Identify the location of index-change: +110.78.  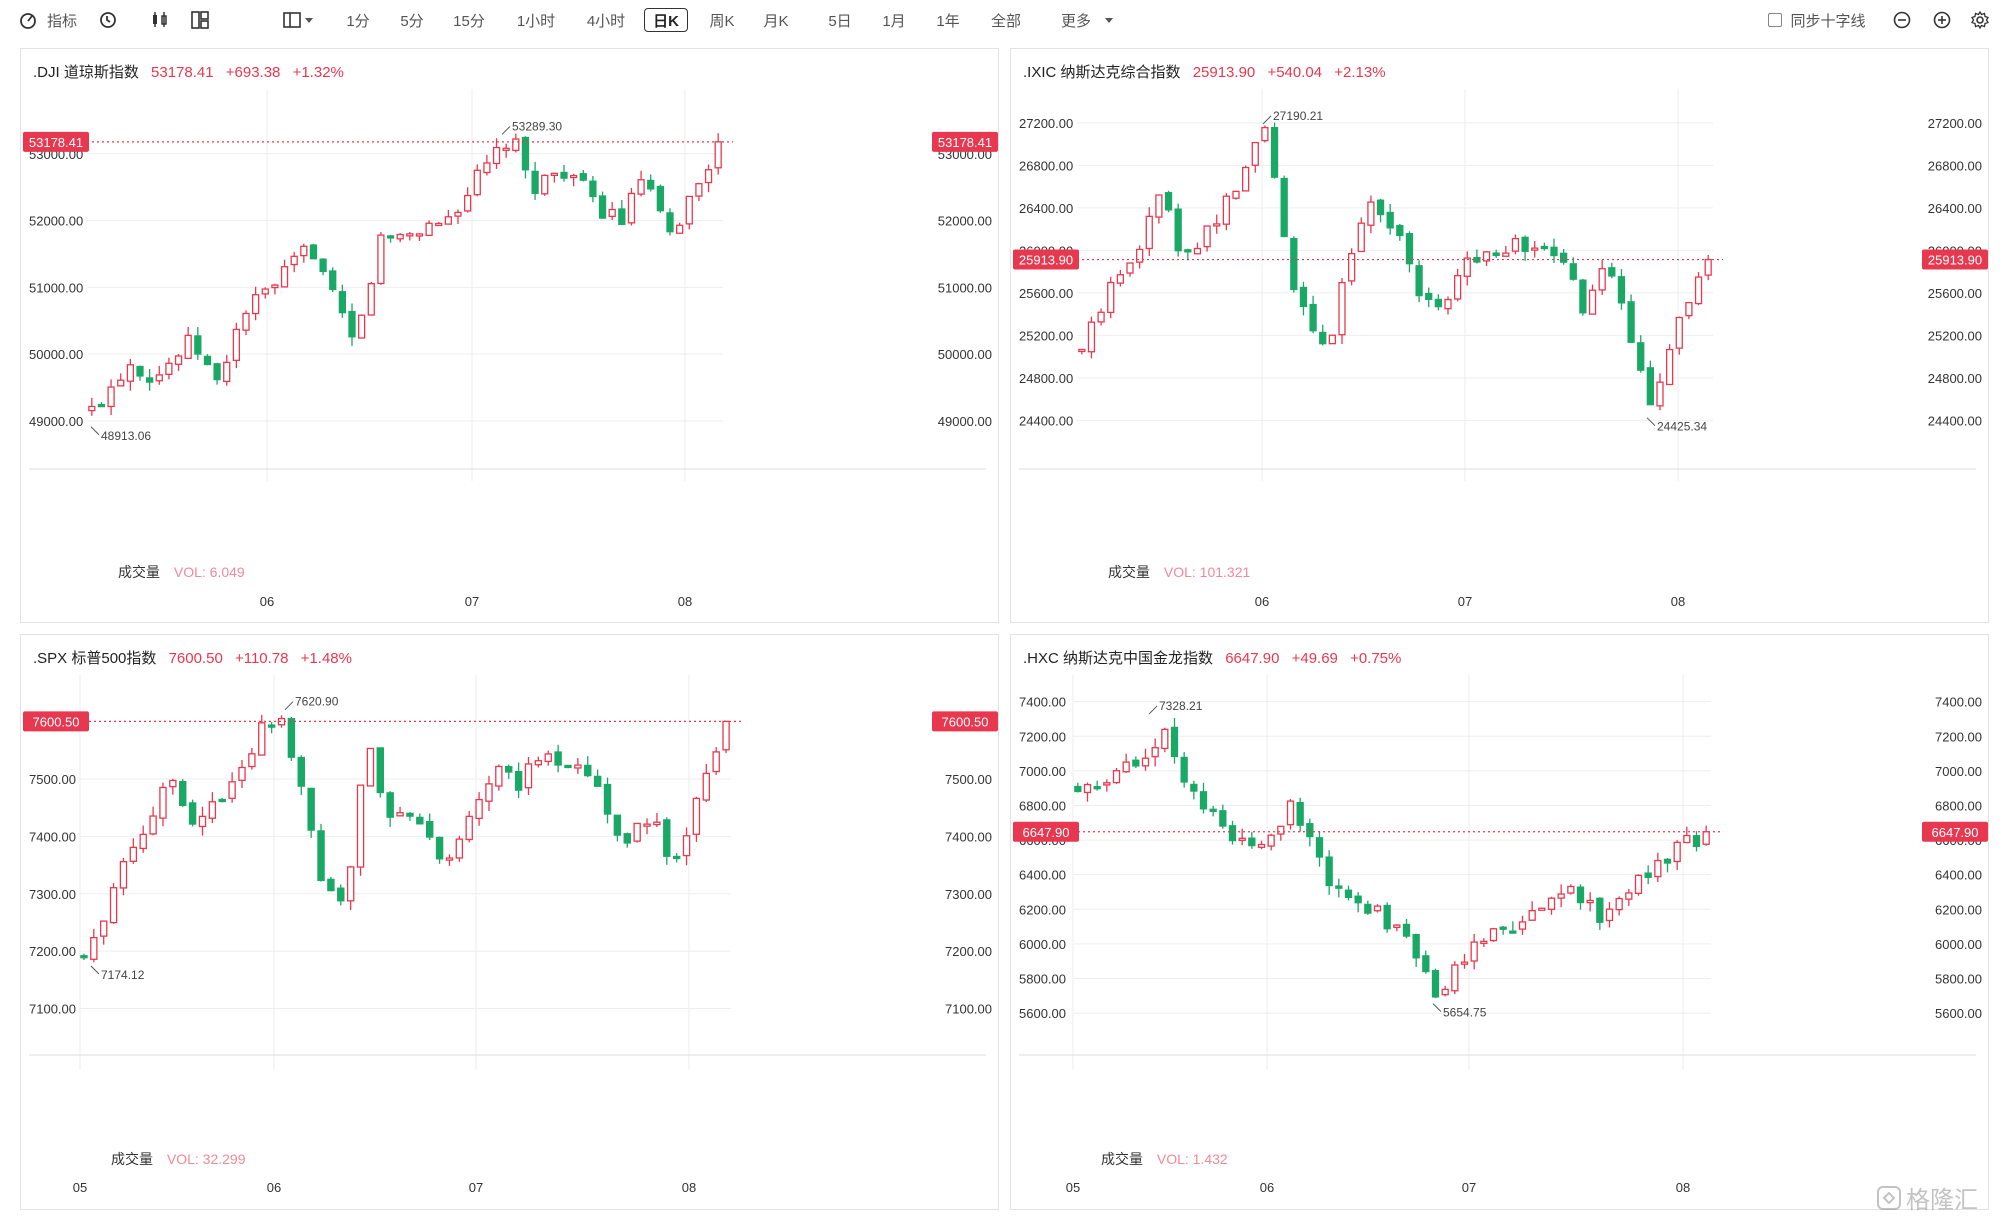
(261, 658).